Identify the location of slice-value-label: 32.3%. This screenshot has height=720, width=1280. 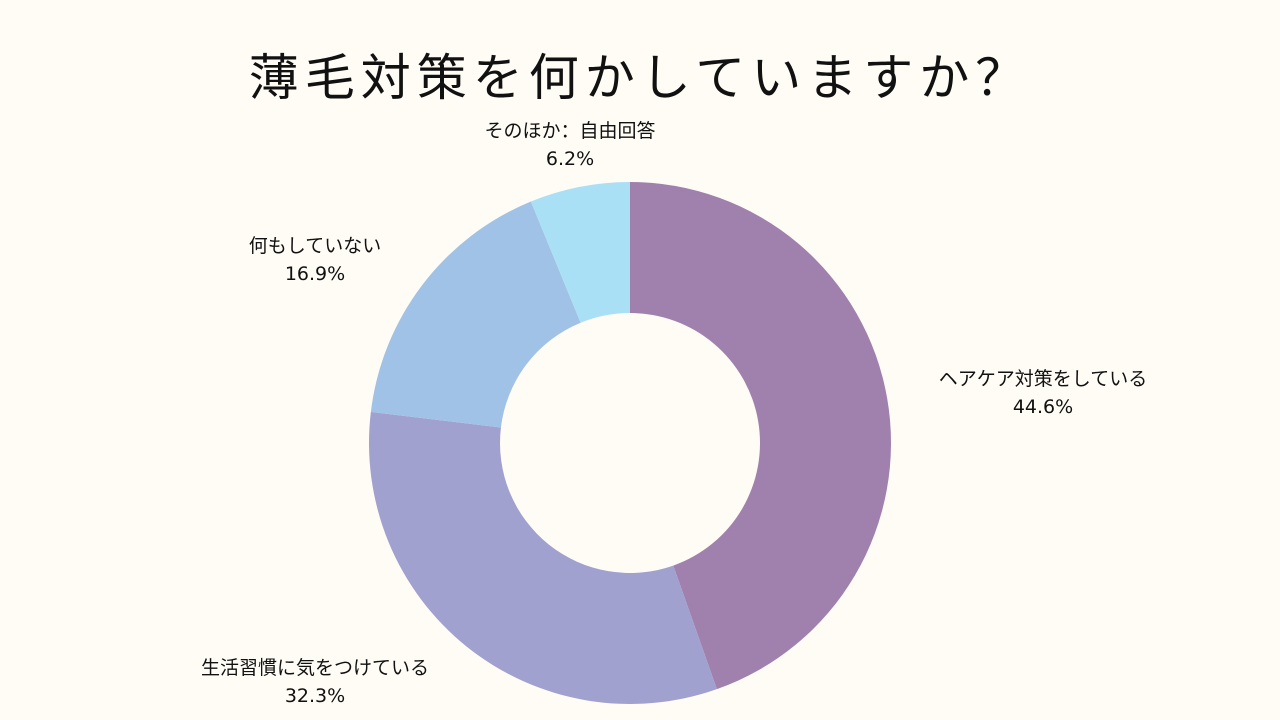
(315, 696).